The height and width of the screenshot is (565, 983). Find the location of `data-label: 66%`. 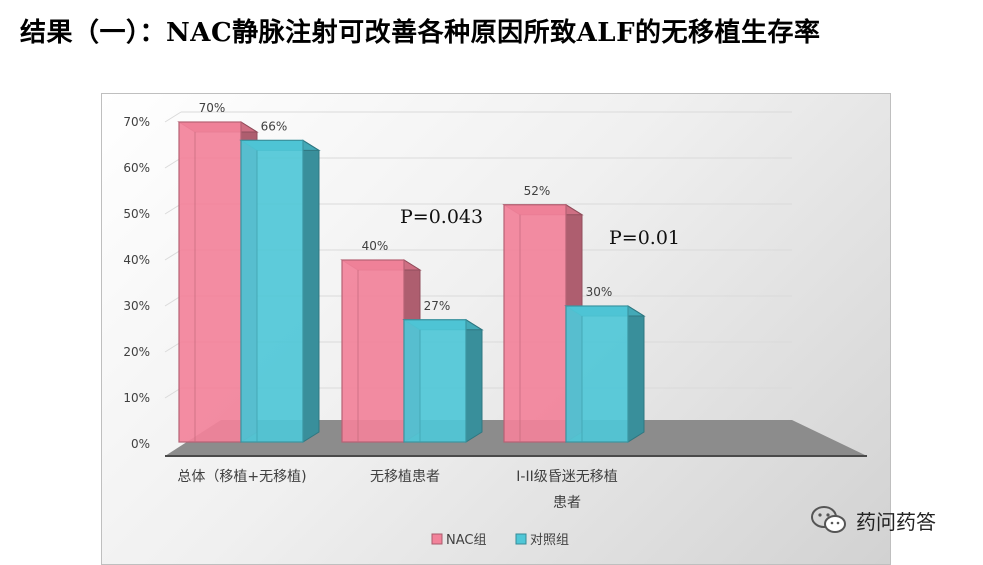

data-label: 66% is located at coordinates (274, 126).